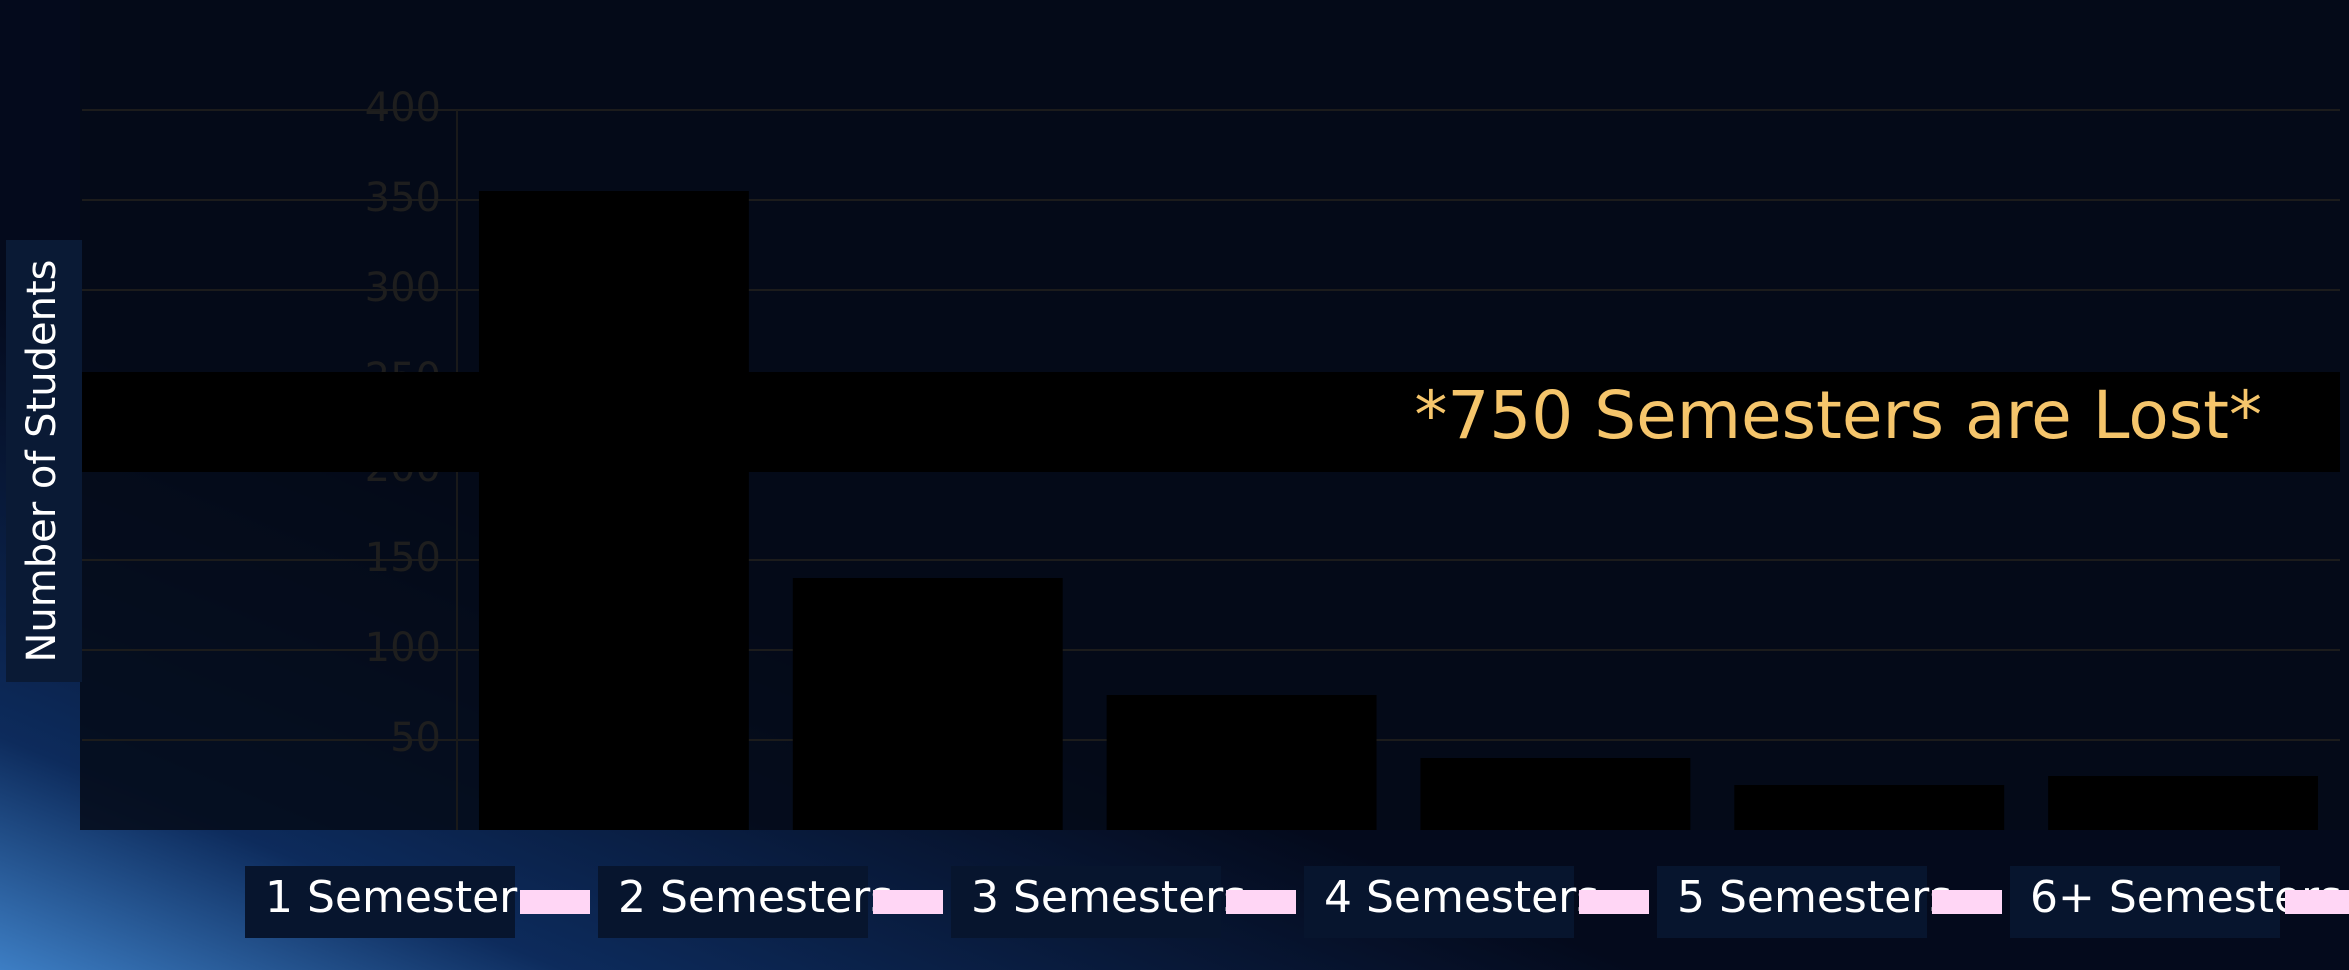  I want to click on legend-label: 5 Semesters, so click(1814, 897).